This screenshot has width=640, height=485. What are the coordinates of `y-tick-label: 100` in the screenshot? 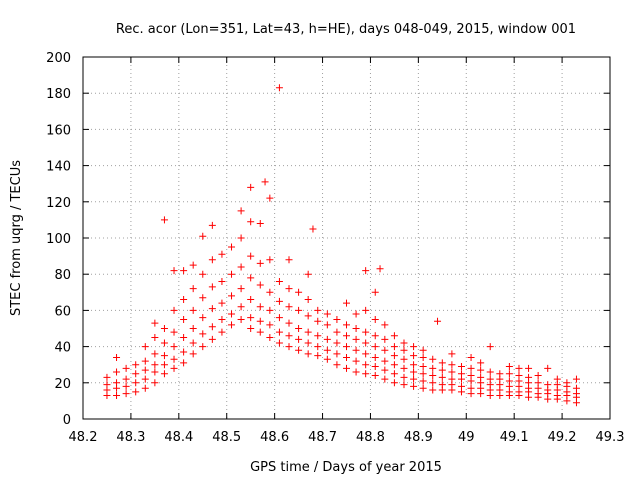 It's located at (58, 239).